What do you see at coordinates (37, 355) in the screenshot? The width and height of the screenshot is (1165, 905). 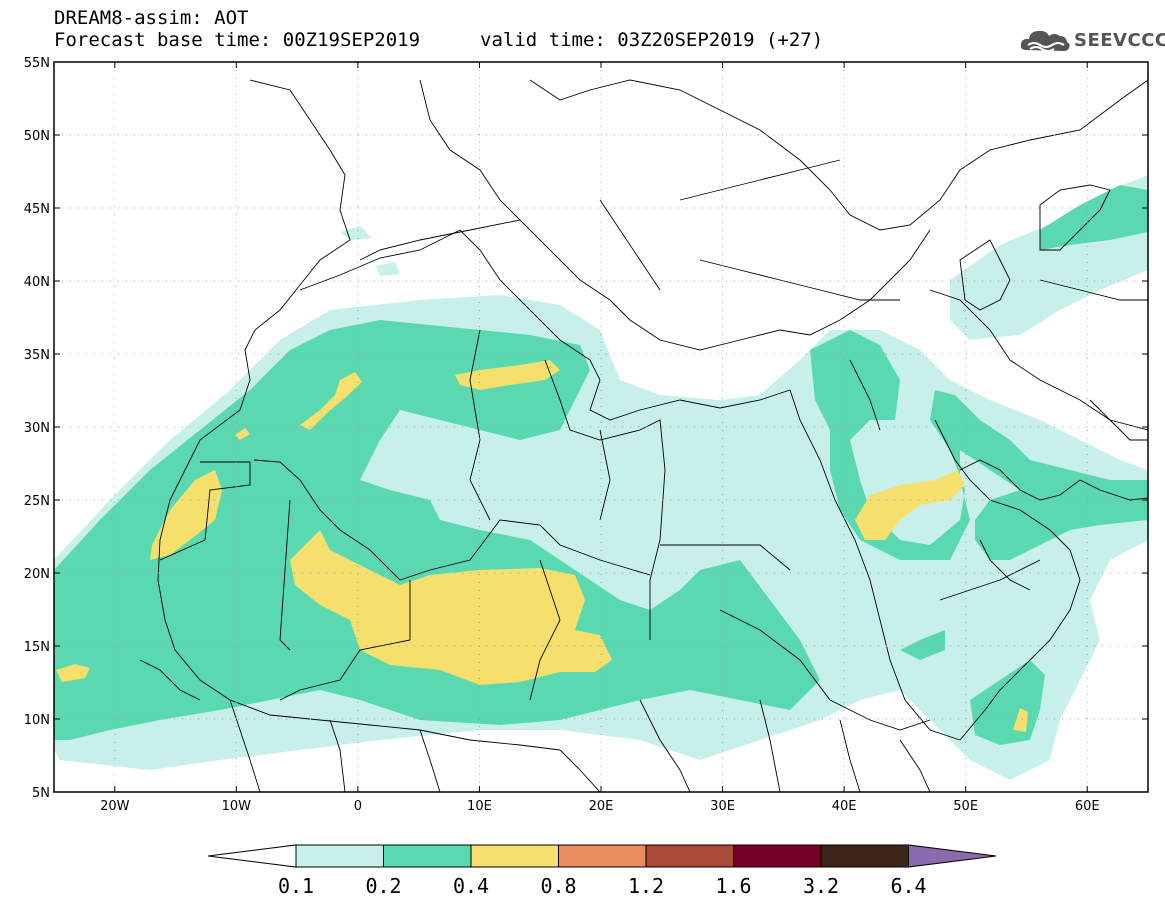 I see `latitude-label: 35N` at bounding box center [37, 355].